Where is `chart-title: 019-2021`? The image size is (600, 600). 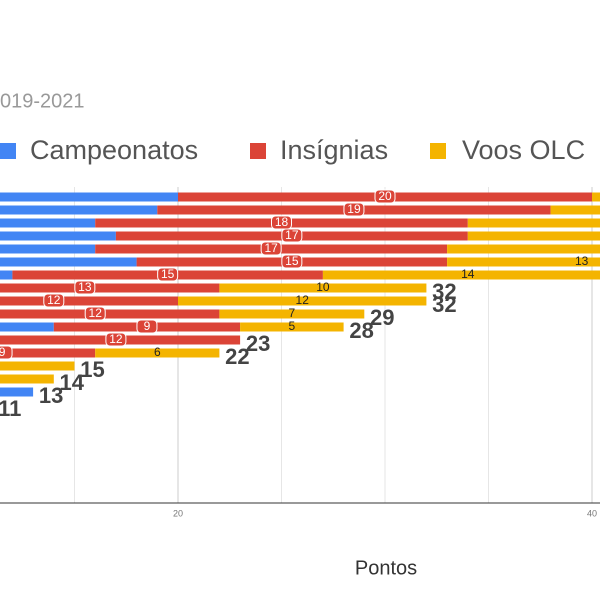 chart-title: 019-2021 is located at coordinates (42, 101).